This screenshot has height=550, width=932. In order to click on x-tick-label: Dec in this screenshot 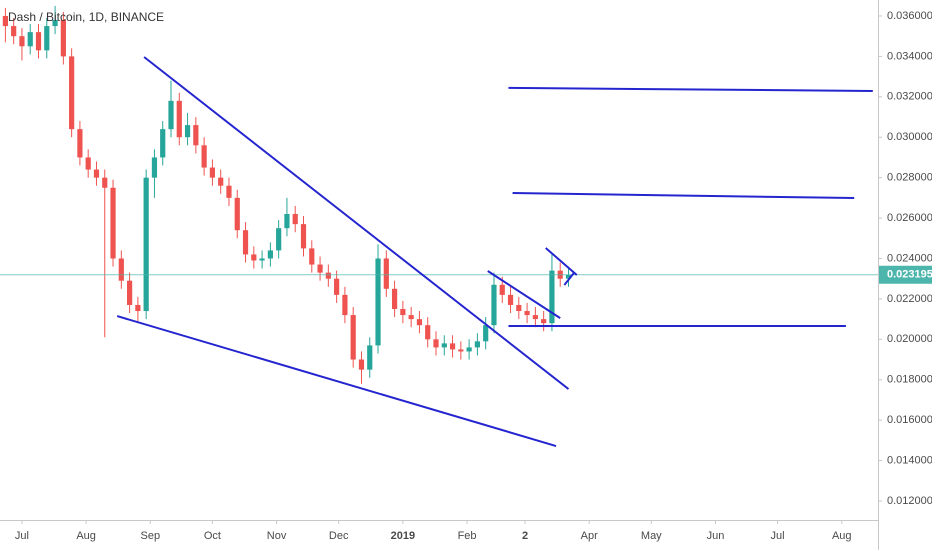, I will do `click(339, 536)`.